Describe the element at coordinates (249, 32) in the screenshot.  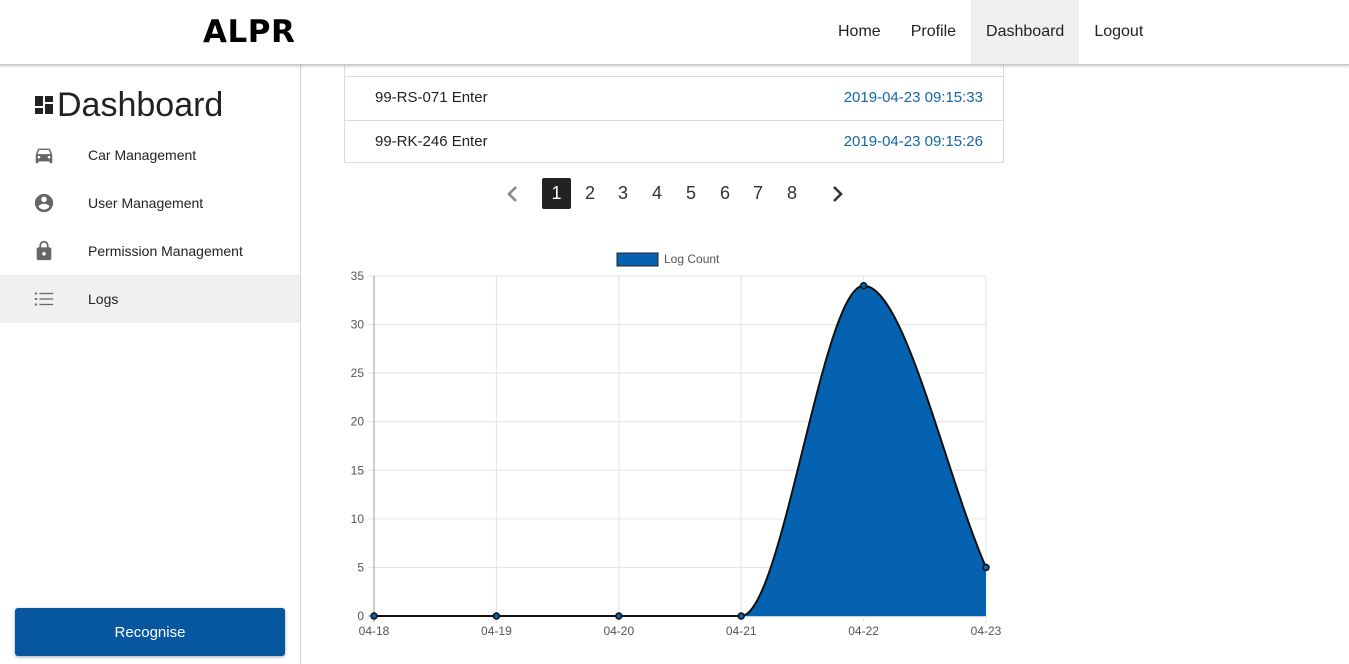
I see `brand-logo: ALPR` at that location.